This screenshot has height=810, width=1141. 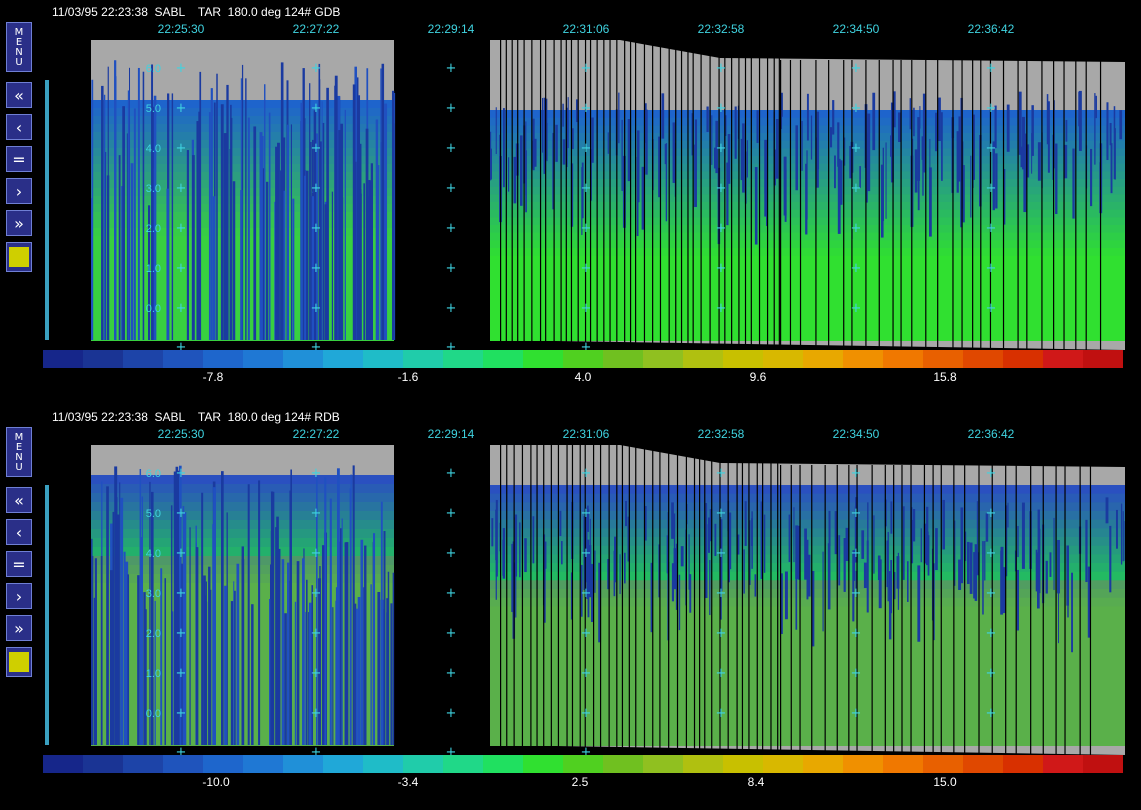 What do you see at coordinates (408, 782) in the screenshot?
I see `colorbar-label: -3.4` at bounding box center [408, 782].